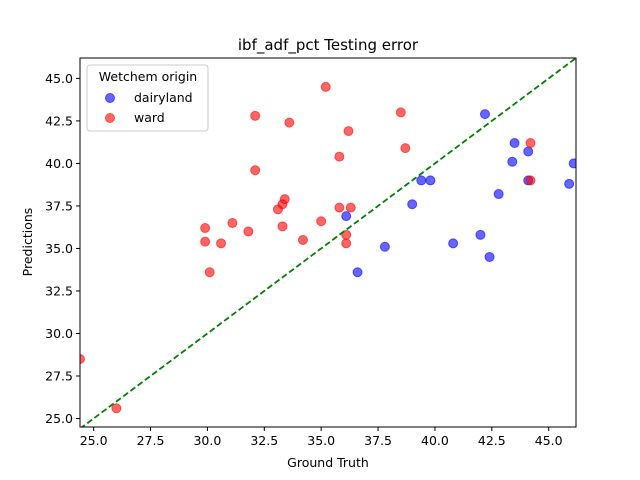 This screenshot has width=640, height=480. I want to click on x-tick-label: 32.5, so click(264, 440).